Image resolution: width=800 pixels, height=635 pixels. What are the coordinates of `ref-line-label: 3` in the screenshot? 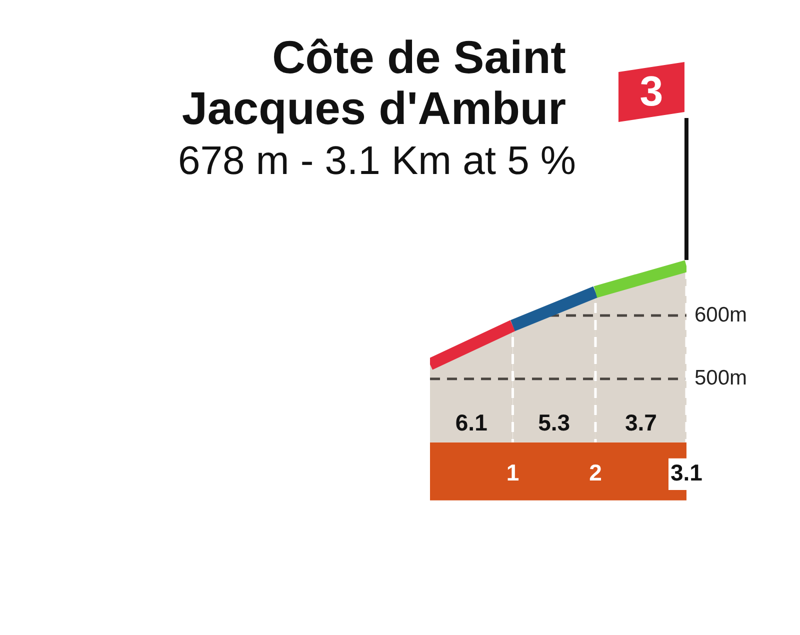 It's located at (652, 91).